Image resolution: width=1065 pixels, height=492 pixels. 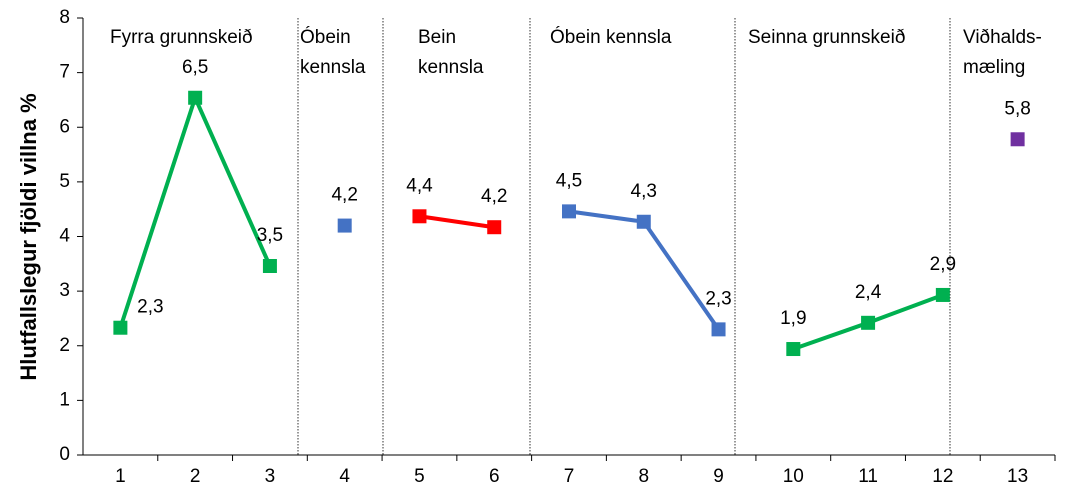 I want to click on y-axis-title: Hlutfallslegur fjöldi villna %, so click(x=28, y=236).